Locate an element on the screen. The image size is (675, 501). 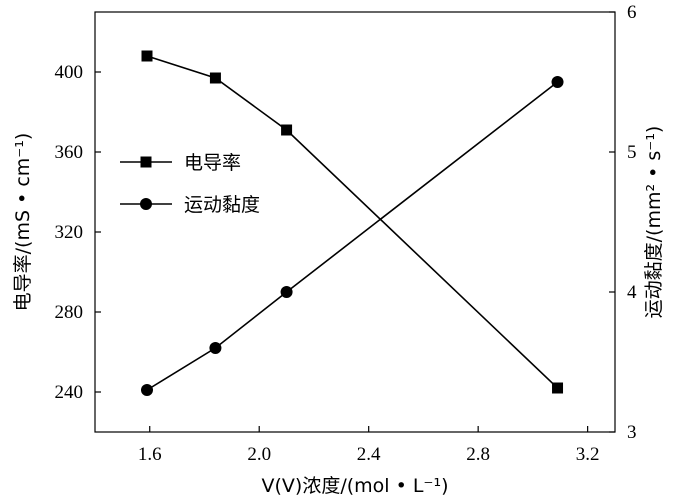
right-axis-ticks: 3 4 5 6 is located at coordinates (623, 222).